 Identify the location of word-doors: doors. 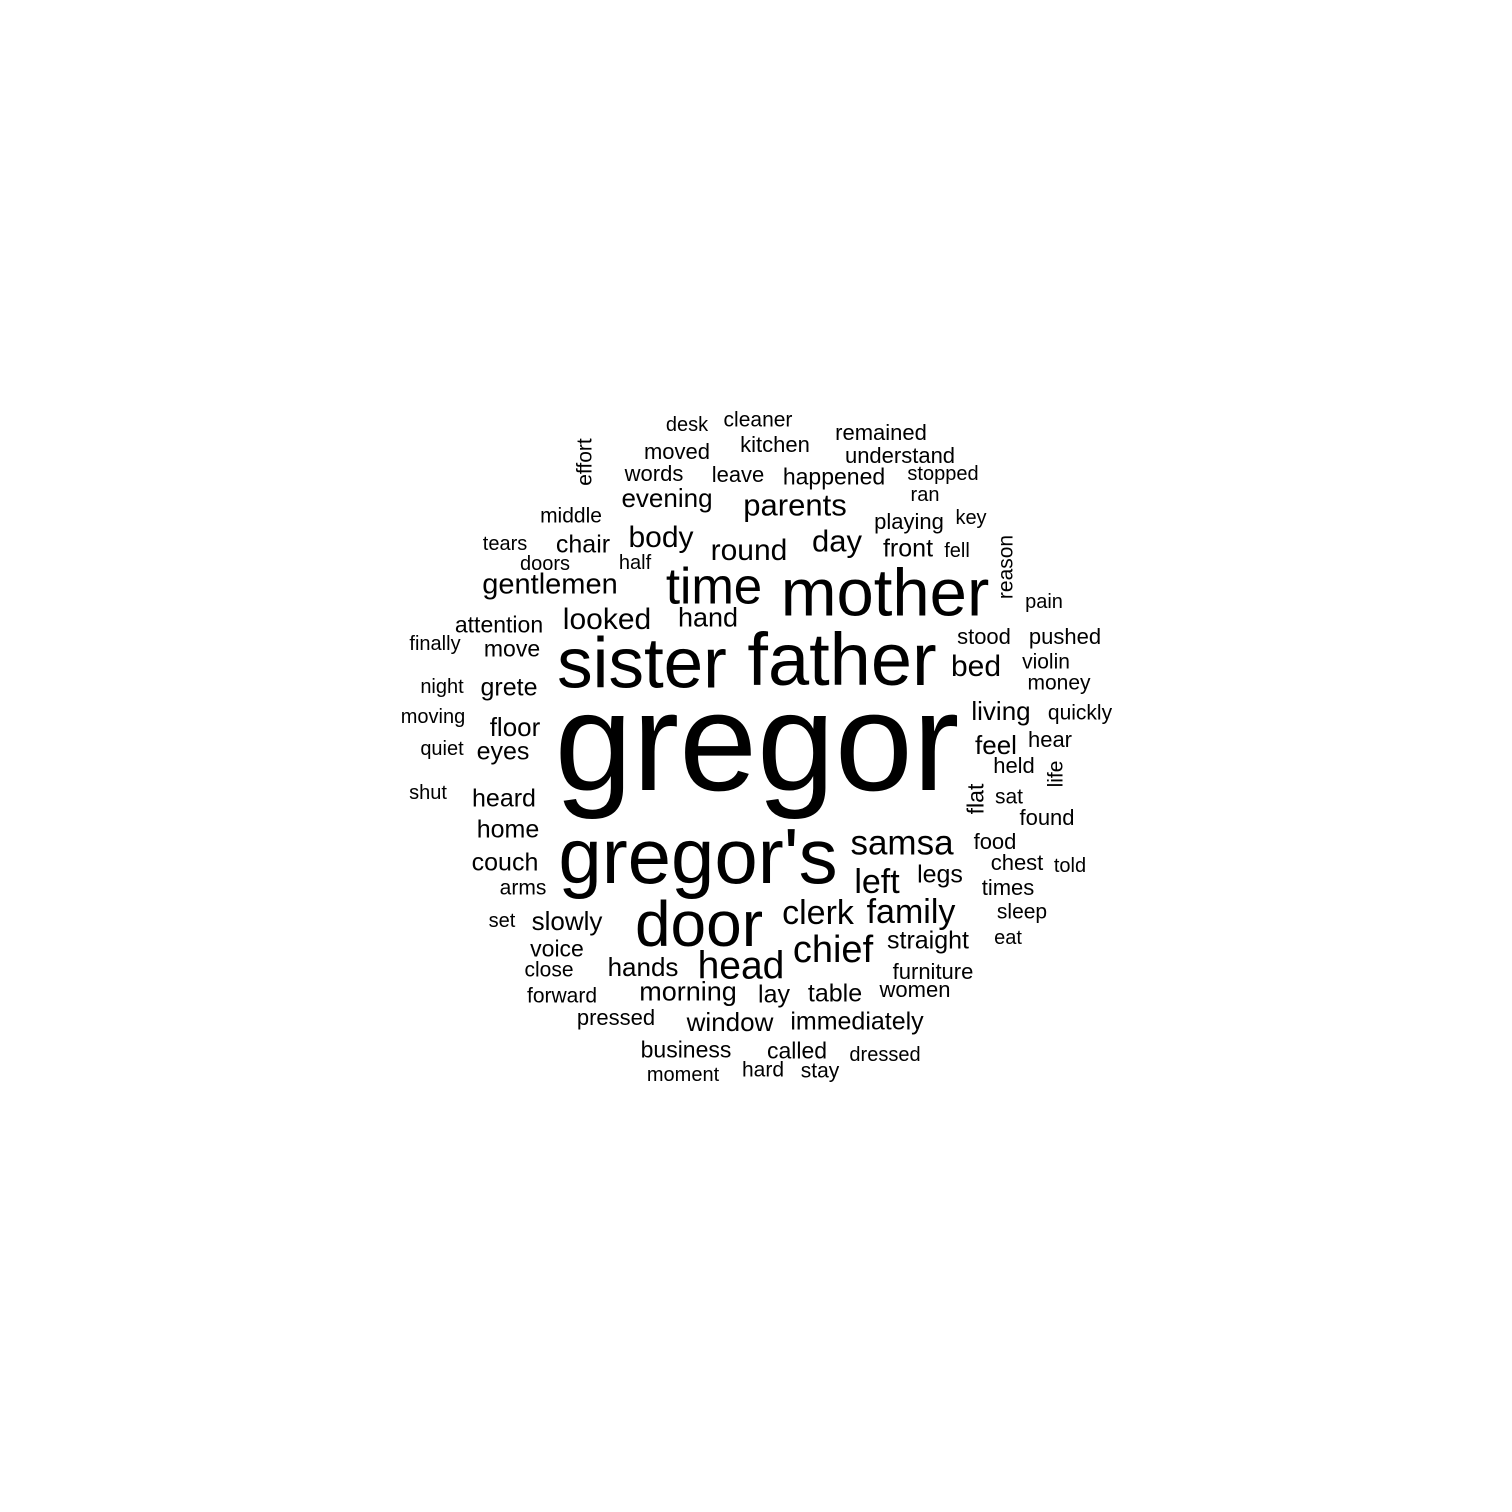
(545, 564).